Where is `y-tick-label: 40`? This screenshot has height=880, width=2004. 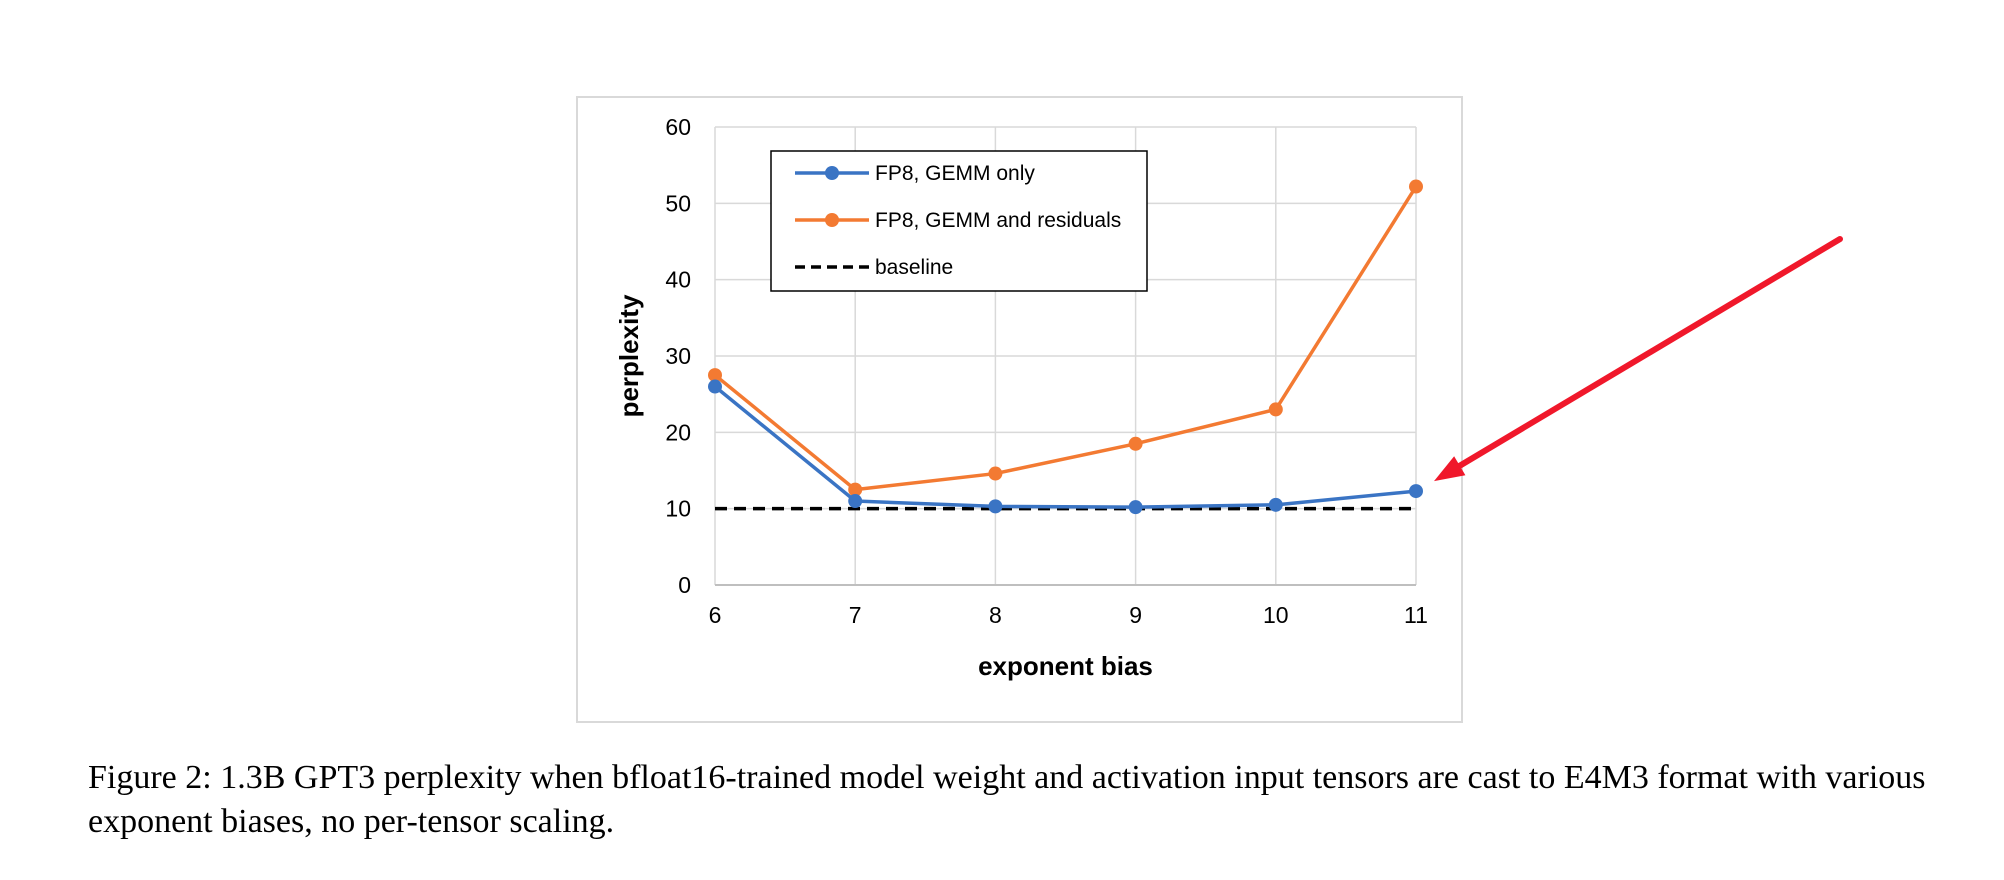 y-tick-label: 40 is located at coordinates (678, 280).